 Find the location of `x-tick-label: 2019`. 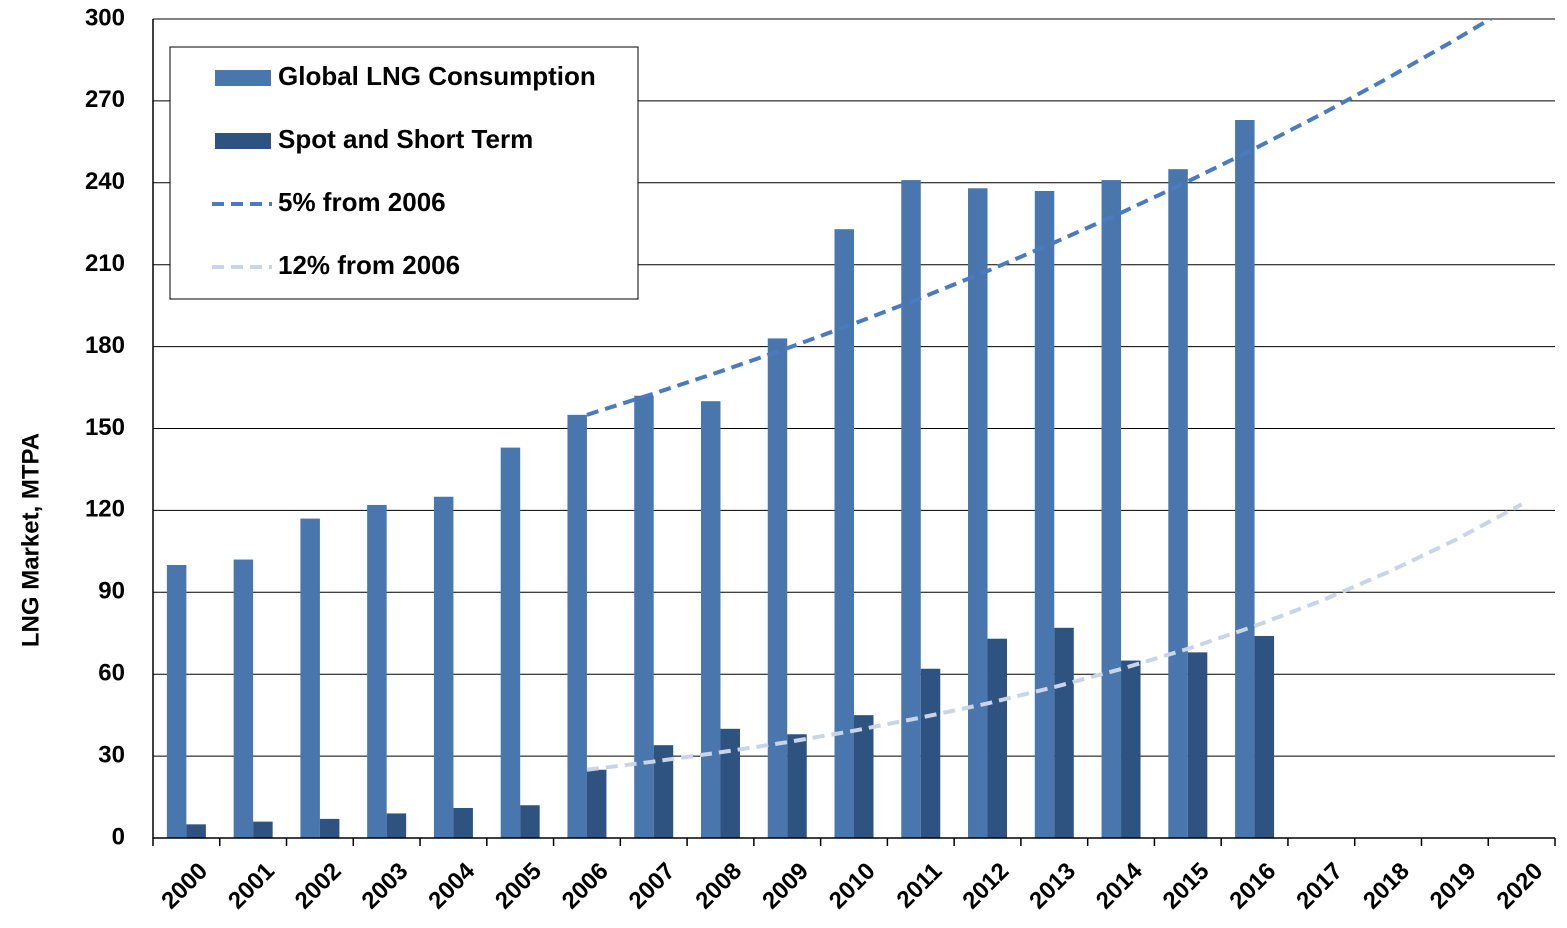

x-tick-label: 2019 is located at coordinates (1453, 886).